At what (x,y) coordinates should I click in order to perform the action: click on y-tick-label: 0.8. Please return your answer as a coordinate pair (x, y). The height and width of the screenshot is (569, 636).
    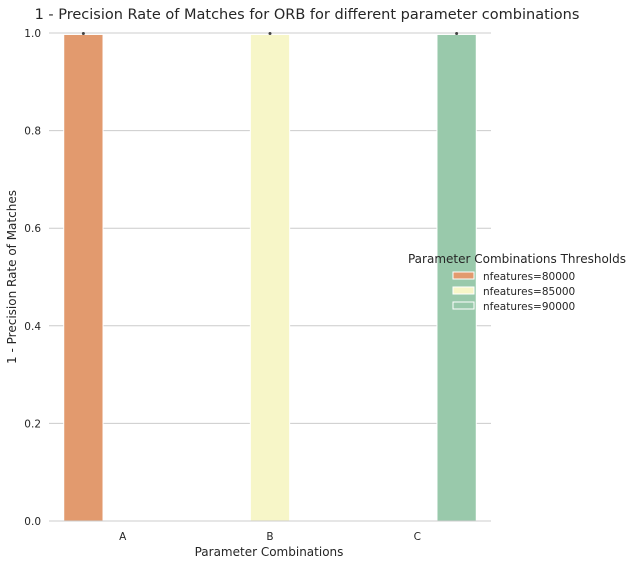
    Looking at the image, I should click on (32, 132).